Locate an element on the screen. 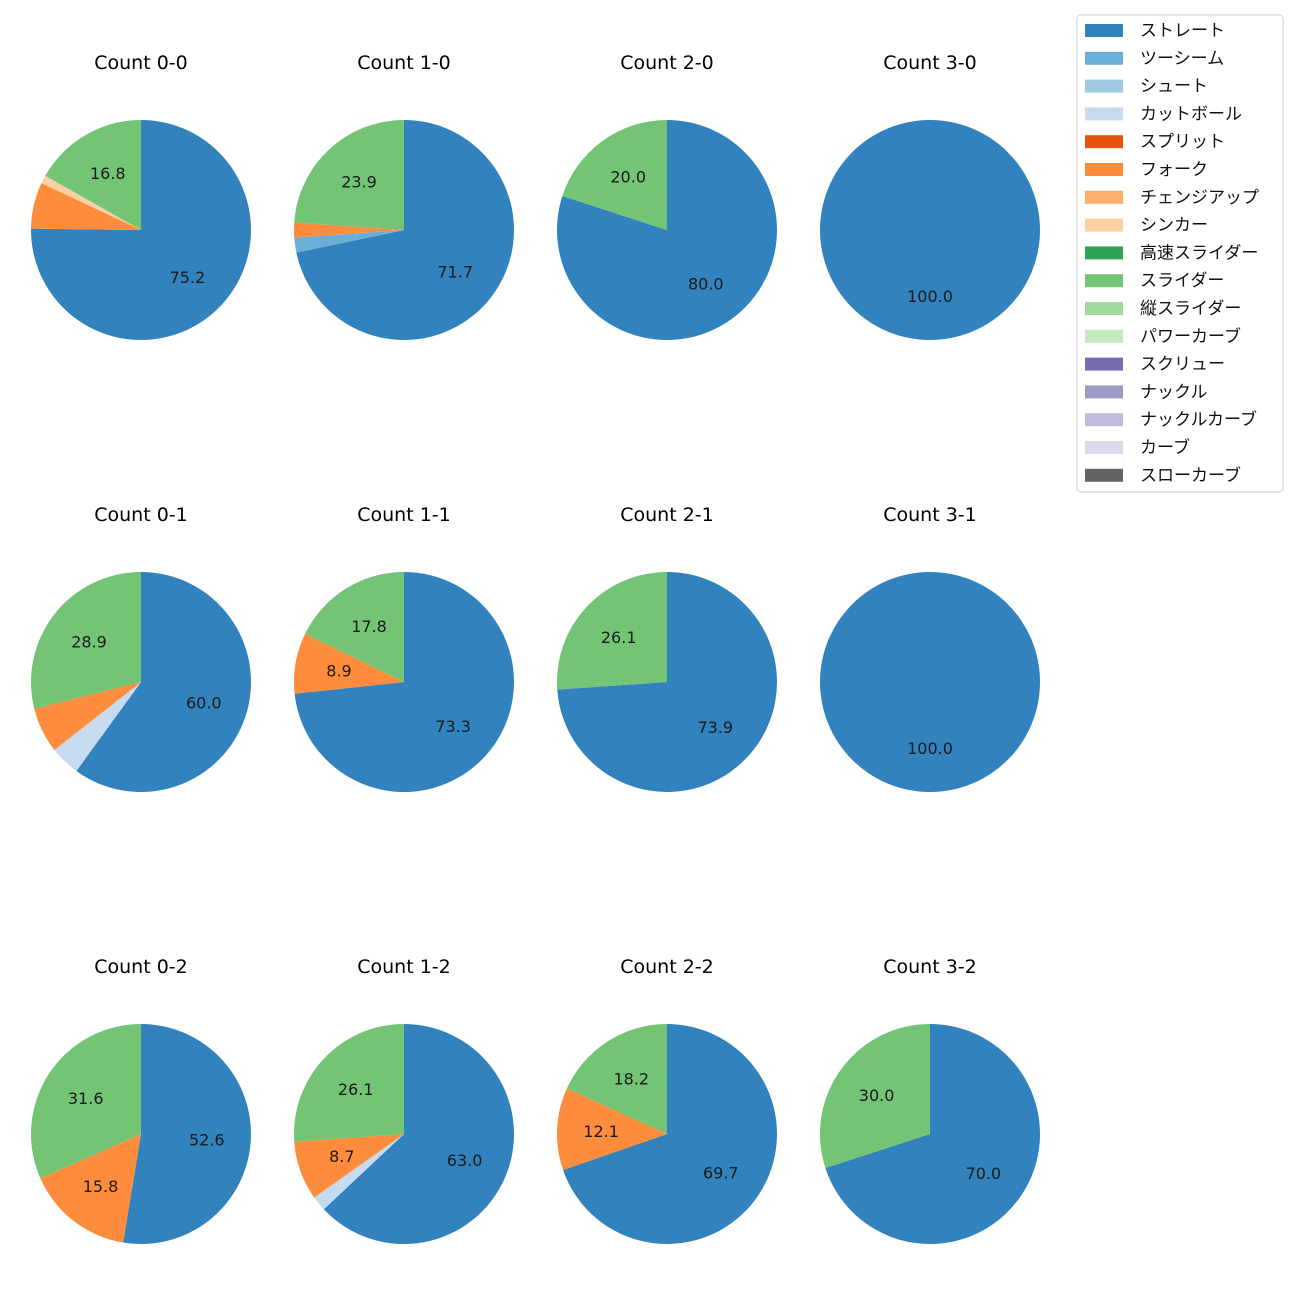 The width and height of the screenshot is (1300, 1300). pie-title: Count 3-2 is located at coordinates (930, 967).